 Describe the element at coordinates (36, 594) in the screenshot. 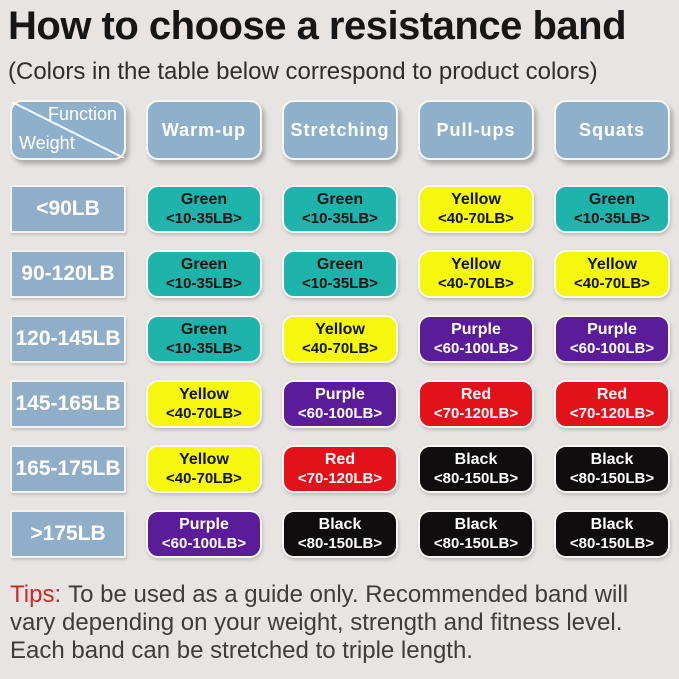

I see `tips-label: Tips:` at that location.